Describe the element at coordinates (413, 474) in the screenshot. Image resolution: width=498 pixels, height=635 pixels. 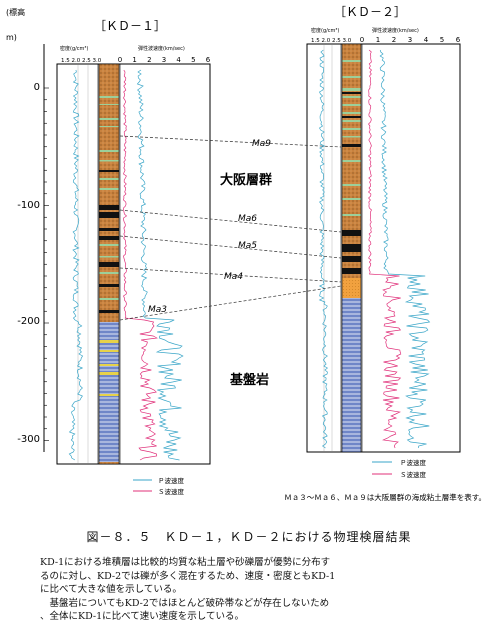
I see `kd2-legend-s: Ｓ波速度` at that location.